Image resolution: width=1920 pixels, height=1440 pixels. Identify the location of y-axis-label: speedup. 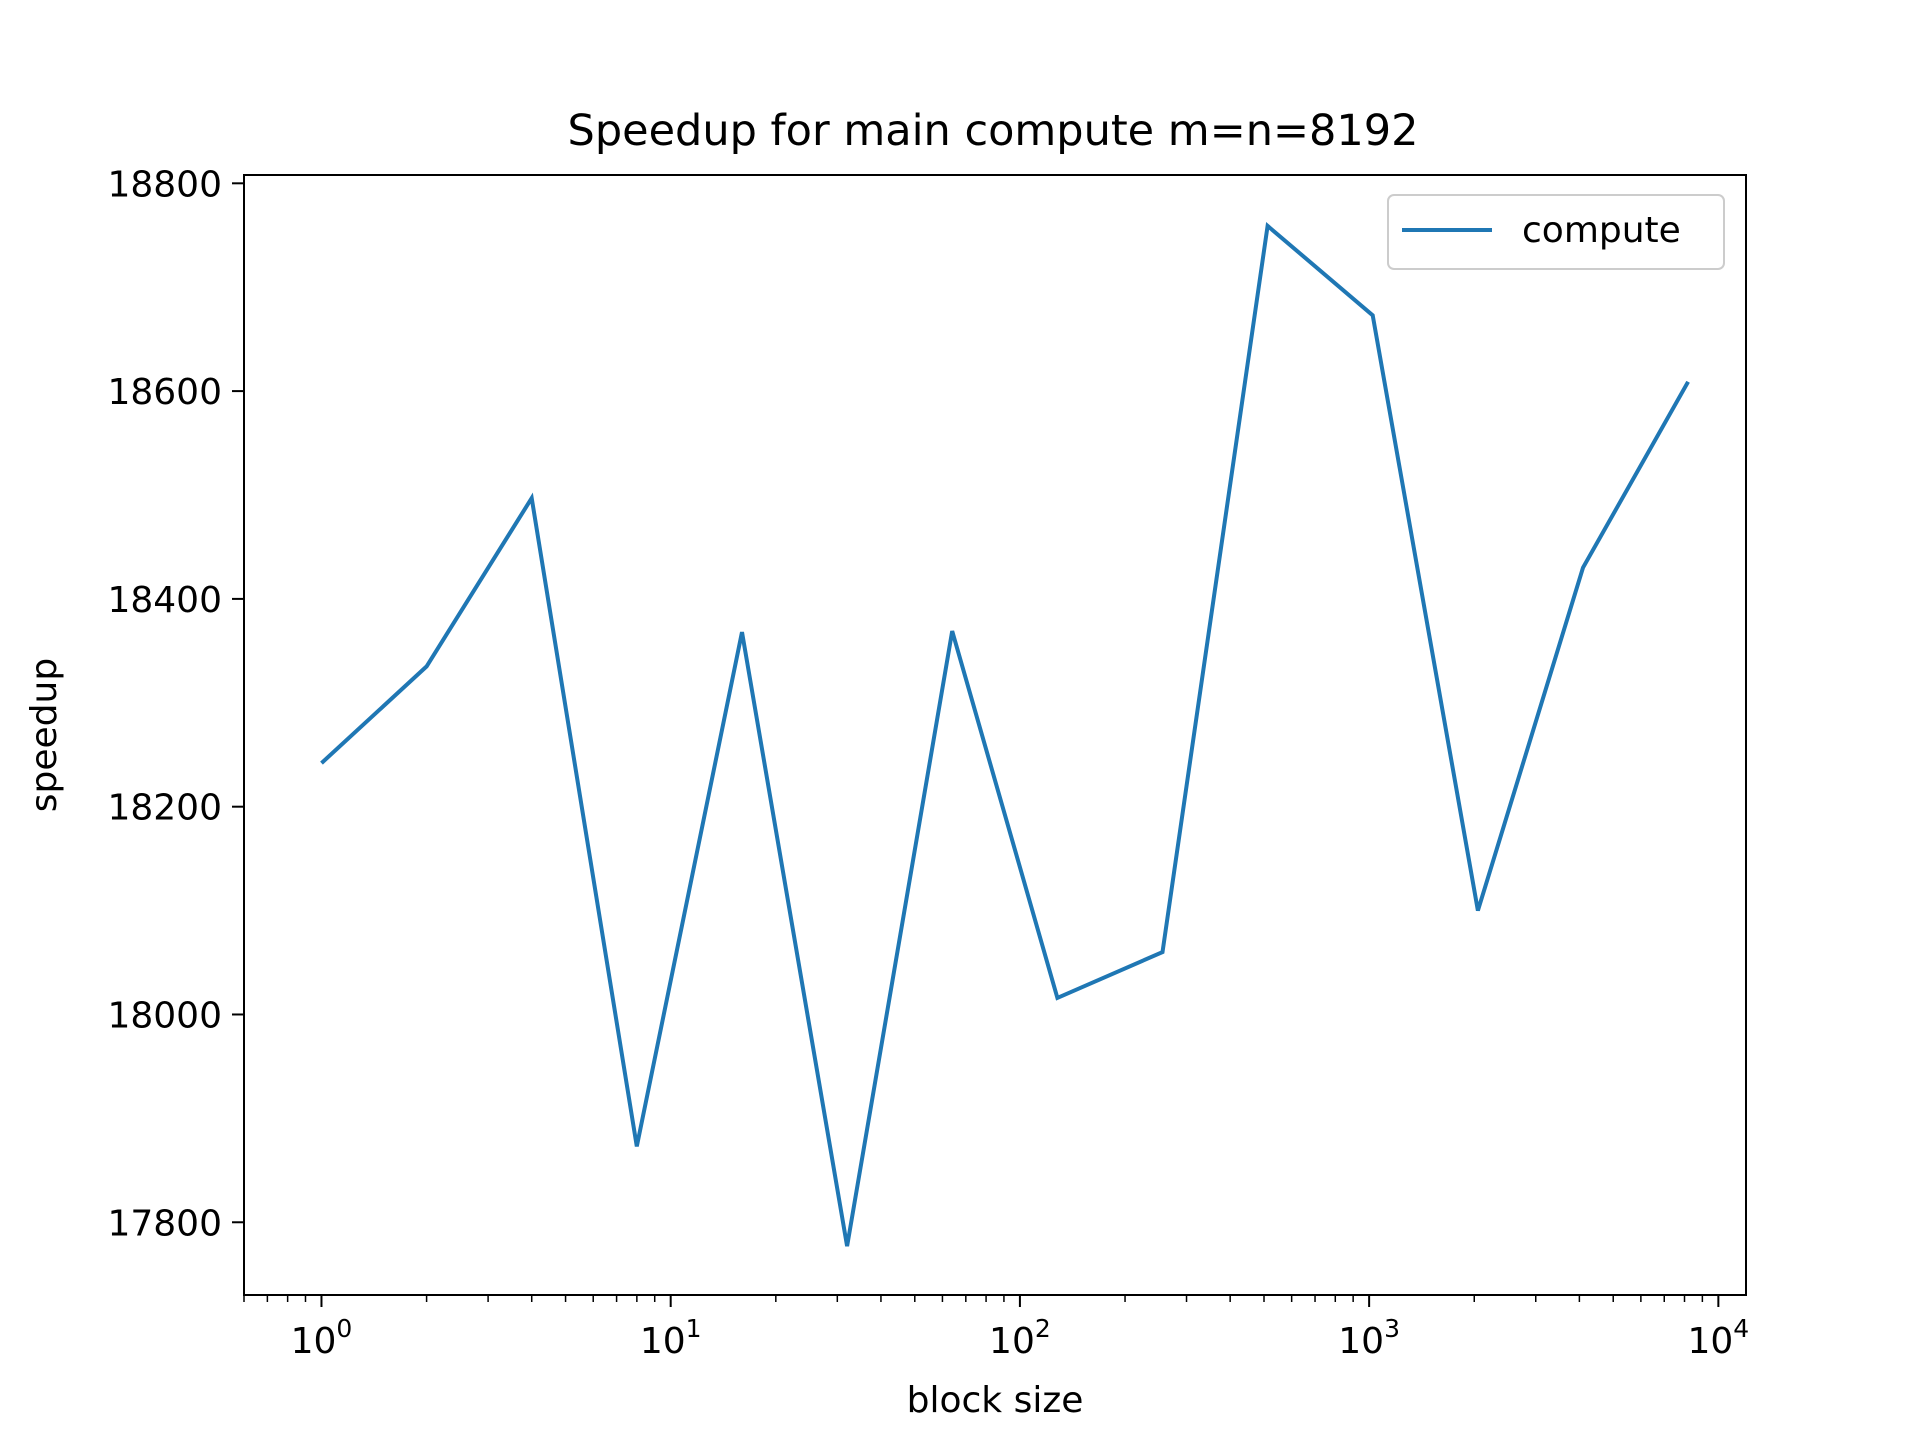
(44, 735).